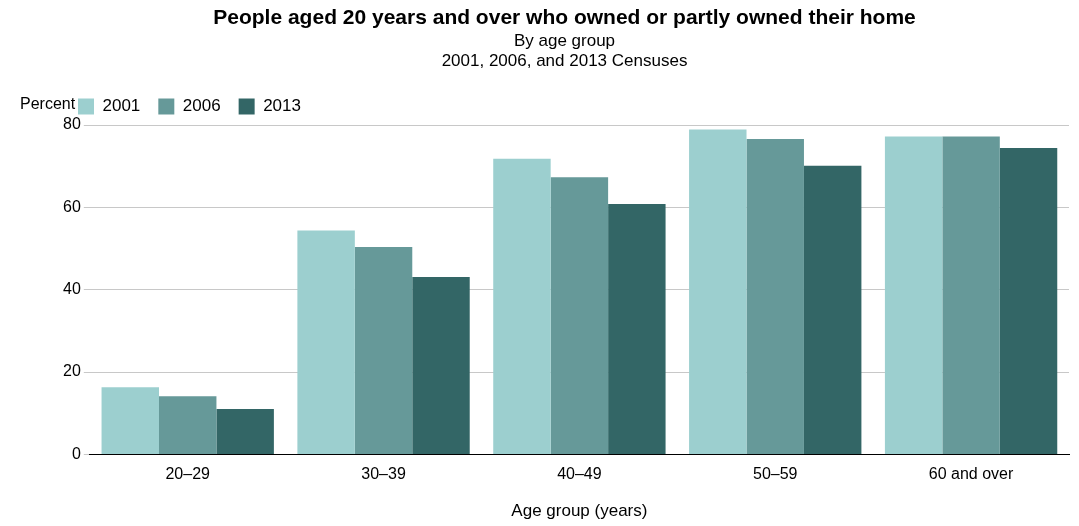 The height and width of the screenshot is (526, 1079). What do you see at coordinates (579, 511) in the screenshot?
I see `x-axis-title: Age group (years)` at bounding box center [579, 511].